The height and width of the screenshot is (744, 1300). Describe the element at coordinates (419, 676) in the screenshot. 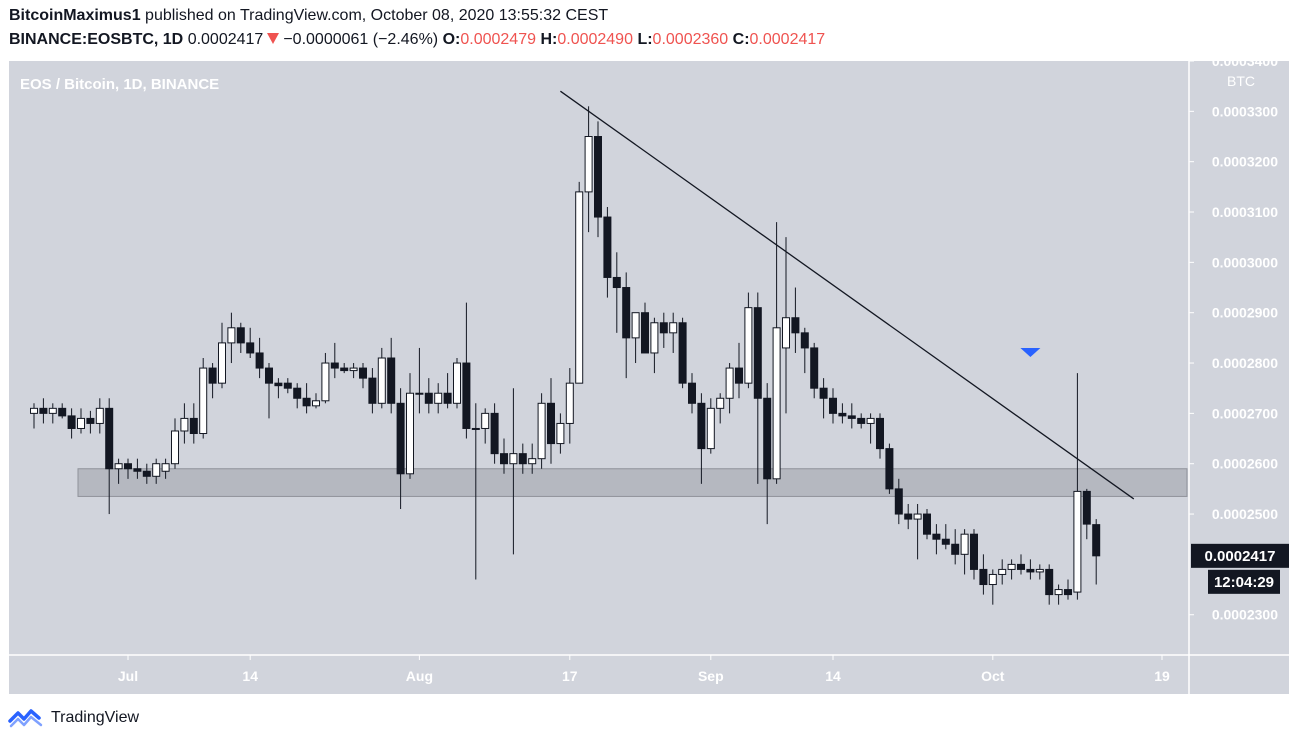

I see `time-tick-label: Aug` at that location.